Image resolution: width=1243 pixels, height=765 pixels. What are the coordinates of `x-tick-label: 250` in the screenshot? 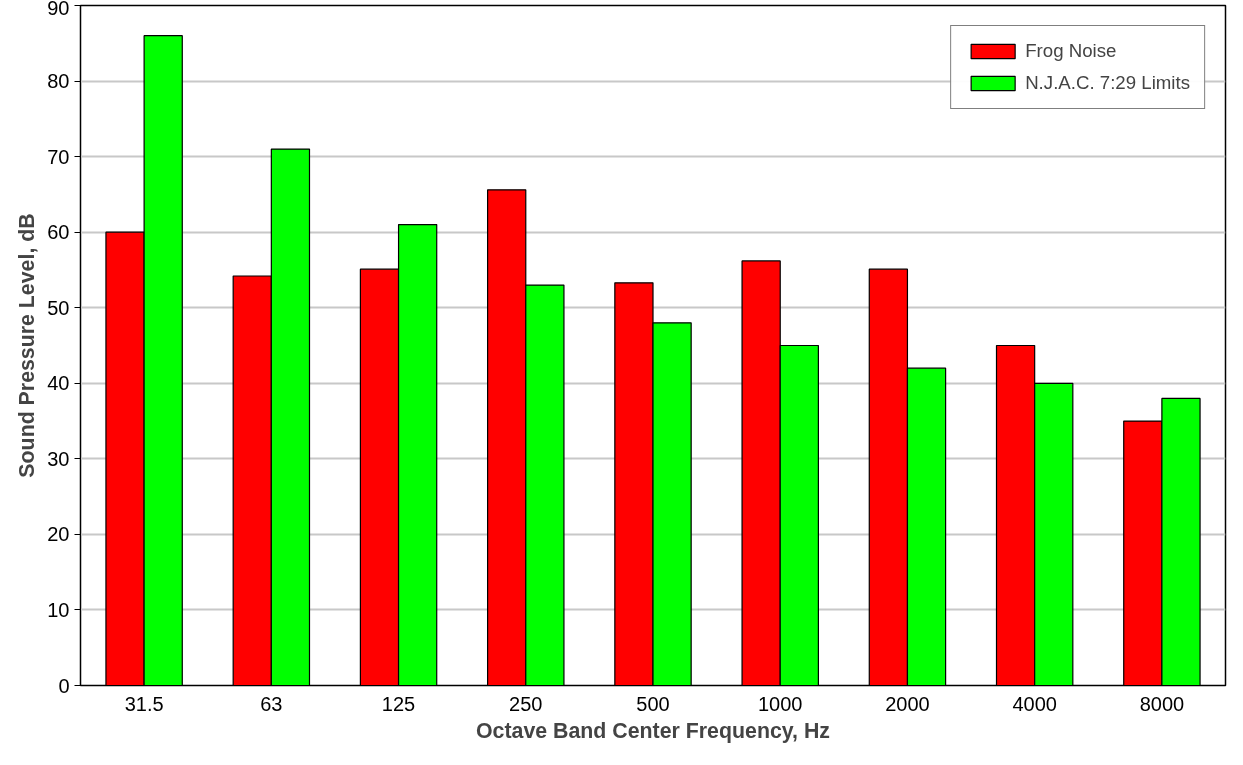 It's located at (526, 703).